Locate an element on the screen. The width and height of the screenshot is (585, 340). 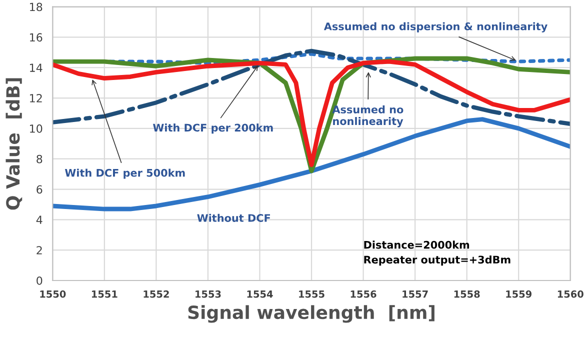
x-tick-label: 1550 is located at coordinates (53, 294).